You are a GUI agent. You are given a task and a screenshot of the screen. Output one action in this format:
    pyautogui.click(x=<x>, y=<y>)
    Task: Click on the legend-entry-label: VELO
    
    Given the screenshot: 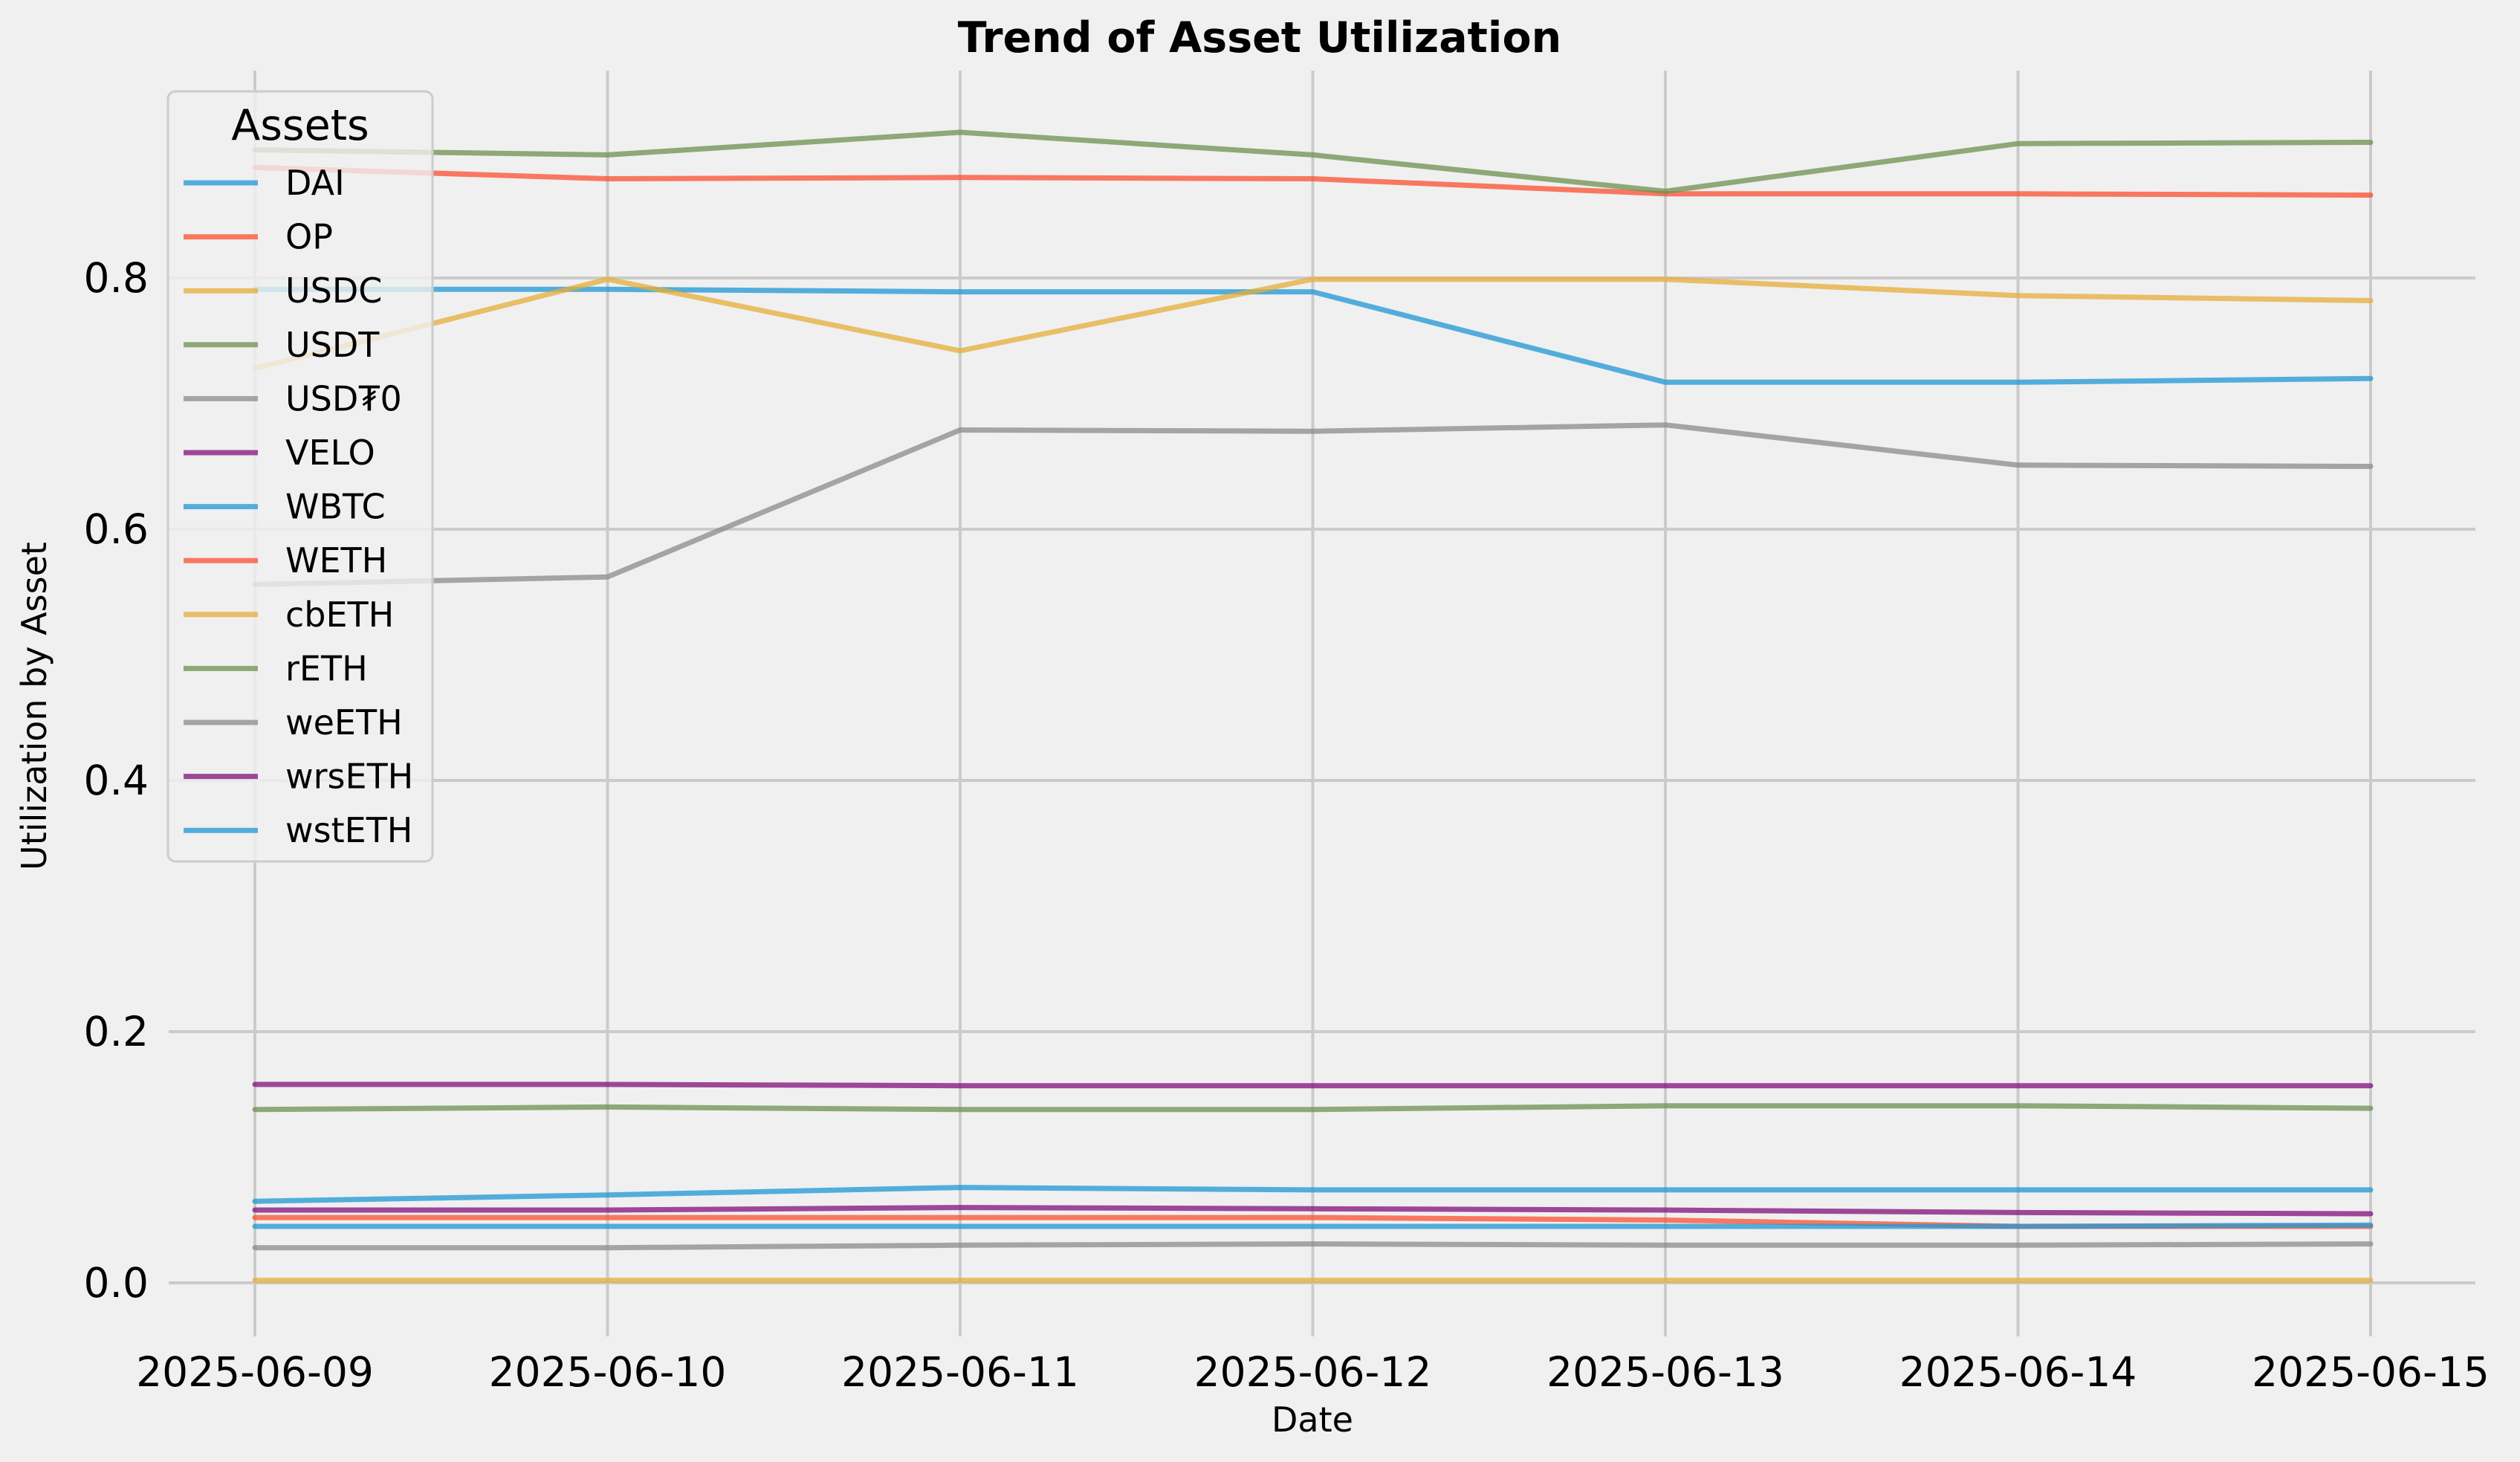 What is the action you would take?
    pyautogui.click(x=330, y=453)
    